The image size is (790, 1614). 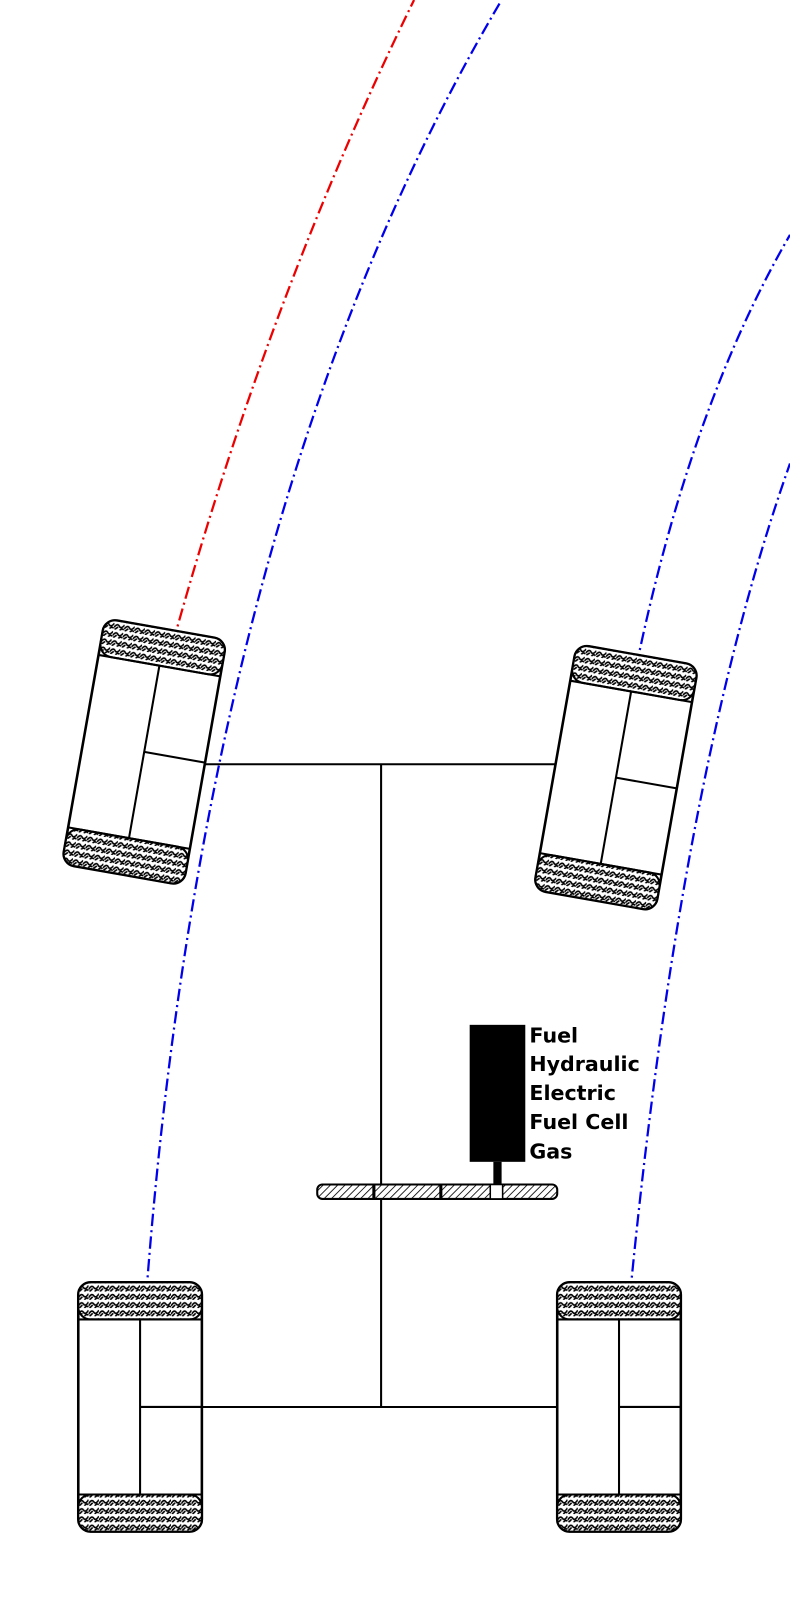 I want to click on actuator-label: Fuel Cell, so click(x=578, y=1122).